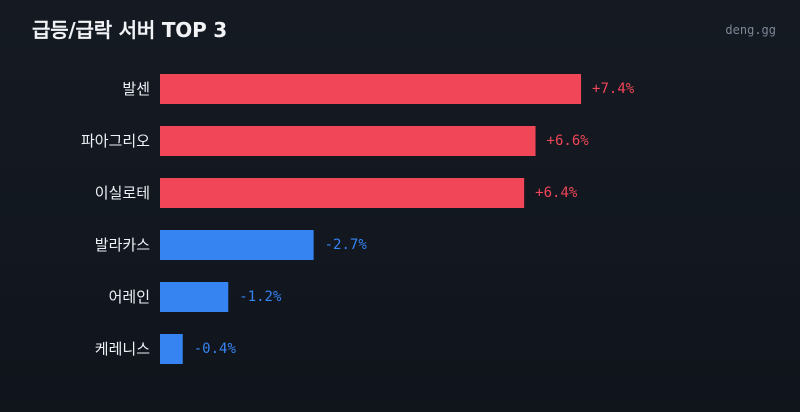 The width and height of the screenshot is (800, 412). I want to click on value-label: -0.4%, so click(215, 349).